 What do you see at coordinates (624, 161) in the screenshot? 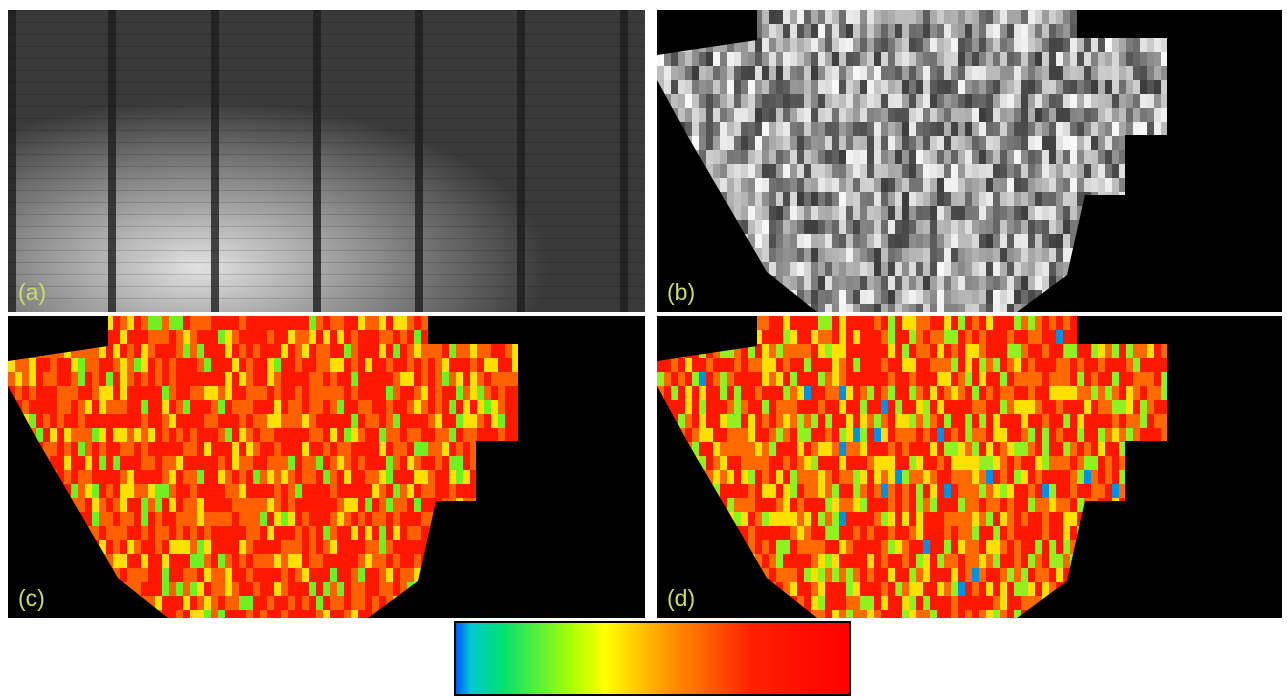
I see `band-separator` at bounding box center [624, 161].